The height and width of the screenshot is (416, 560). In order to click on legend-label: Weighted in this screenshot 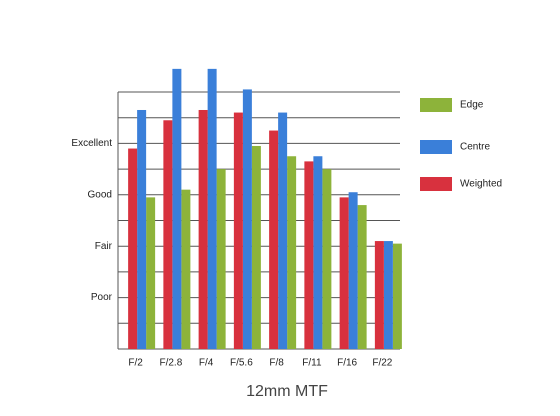, I will do `click(481, 184)`.